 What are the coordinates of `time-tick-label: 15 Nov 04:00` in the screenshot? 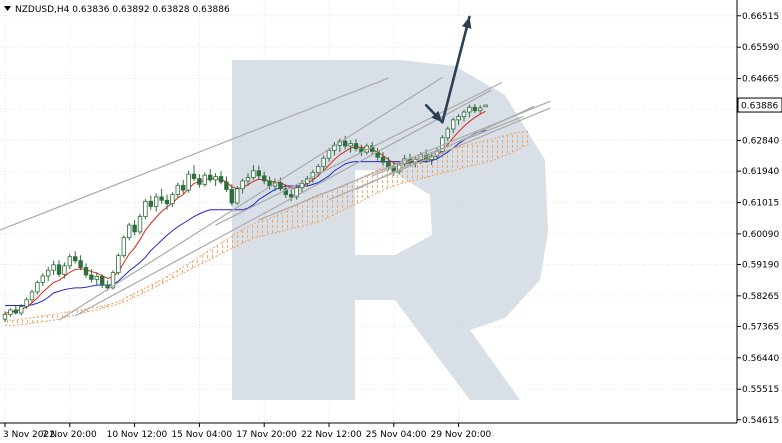 It's located at (201, 435).